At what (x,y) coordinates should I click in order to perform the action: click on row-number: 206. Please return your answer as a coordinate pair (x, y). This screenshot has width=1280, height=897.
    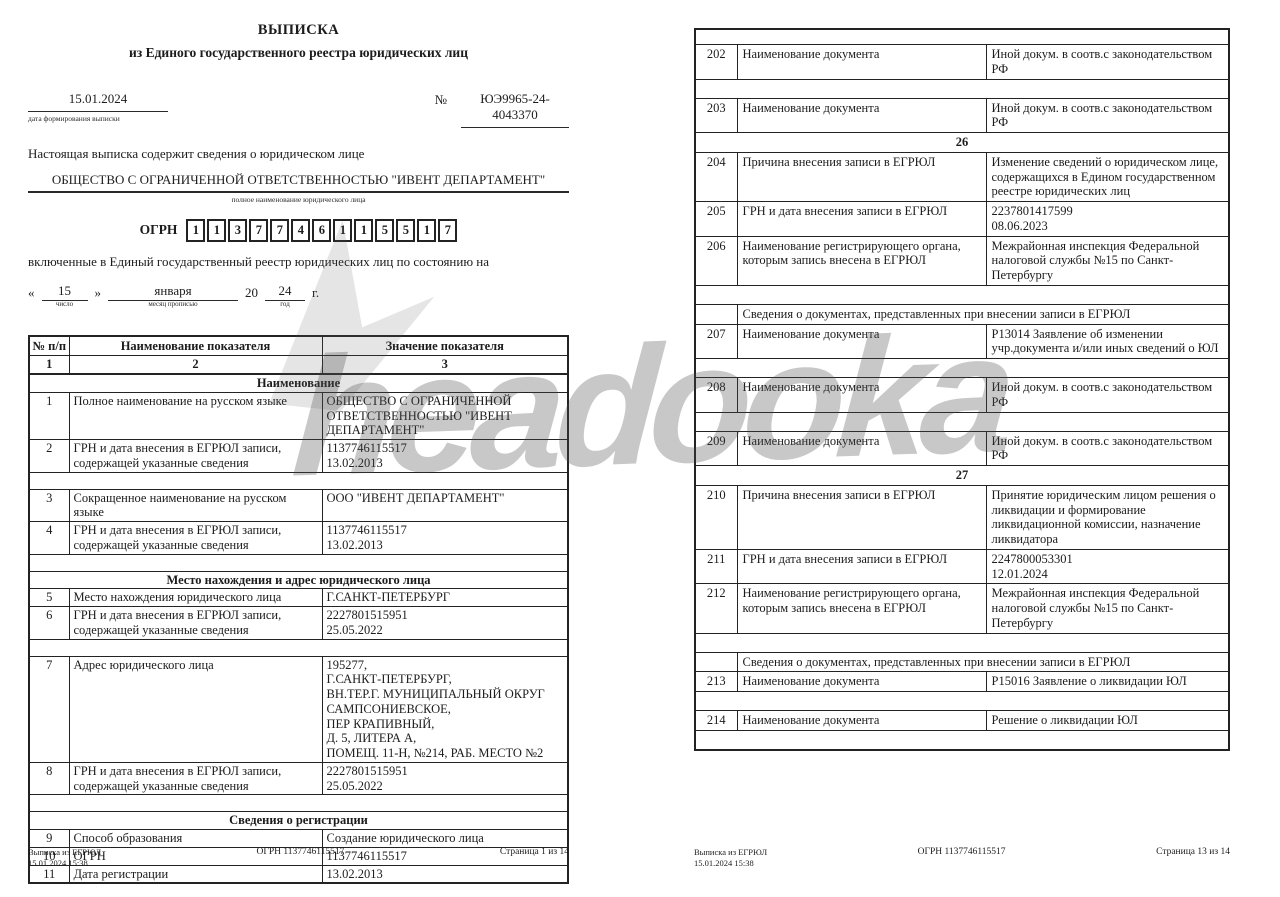
    Looking at the image, I should click on (716, 260).